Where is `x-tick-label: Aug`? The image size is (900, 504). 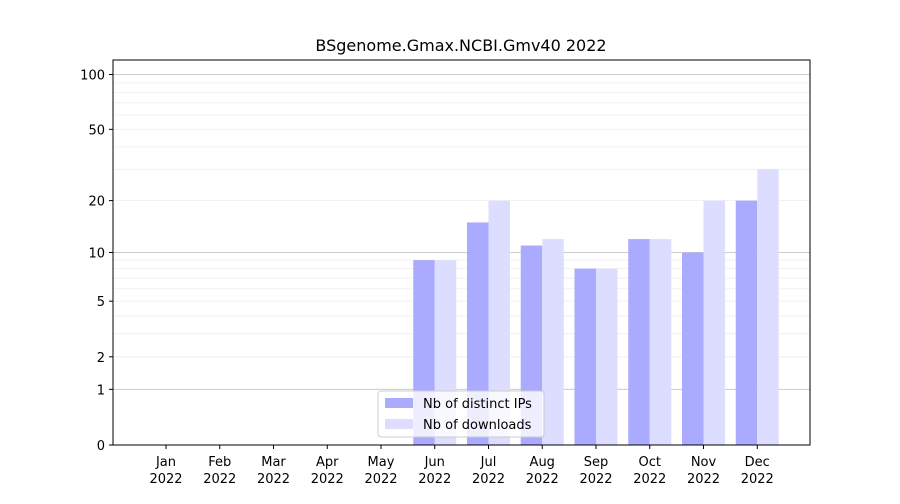 x-tick-label: Aug is located at coordinates (542, 462).